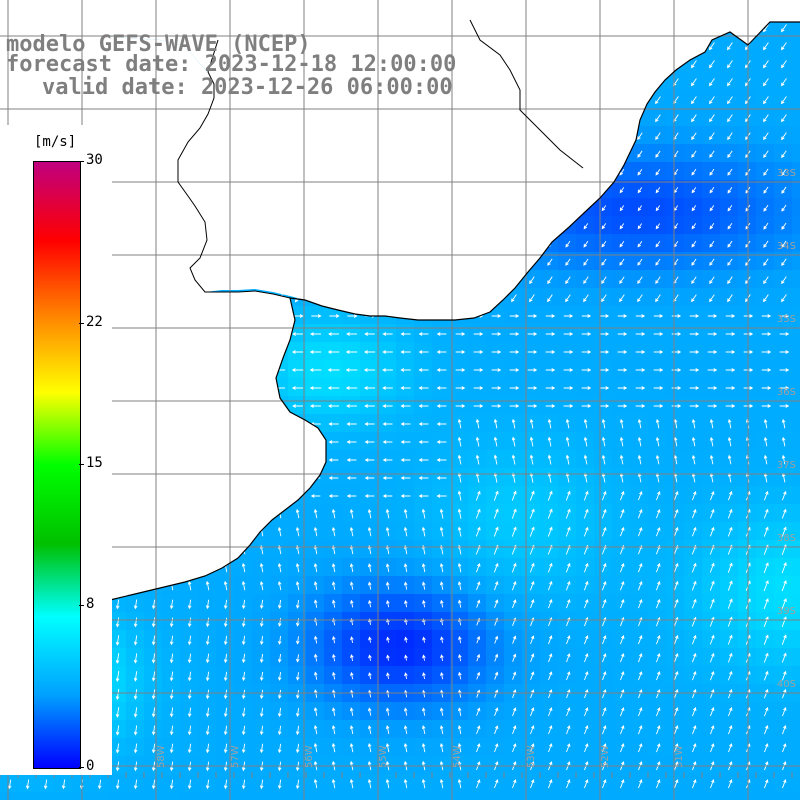 The height and width of the screenshot is (800, 800). Describe the element at coordinates (786, 173) in the screenshot. I see `latitude-label: 33S` at that location.